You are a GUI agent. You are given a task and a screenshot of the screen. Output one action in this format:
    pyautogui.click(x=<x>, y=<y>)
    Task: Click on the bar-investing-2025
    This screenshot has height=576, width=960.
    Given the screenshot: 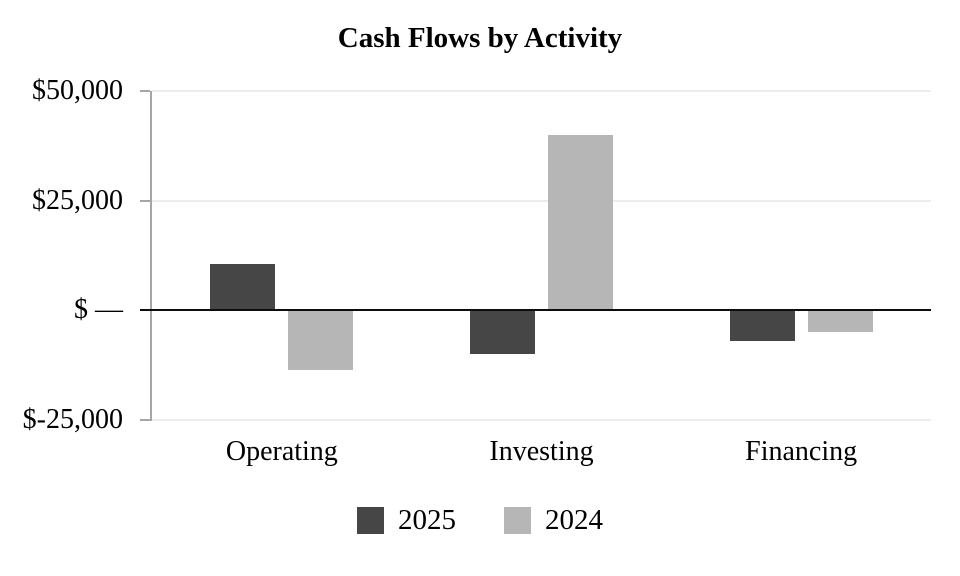 What is the action you would take?
    pyautogui.click(x=502, y=332)
    